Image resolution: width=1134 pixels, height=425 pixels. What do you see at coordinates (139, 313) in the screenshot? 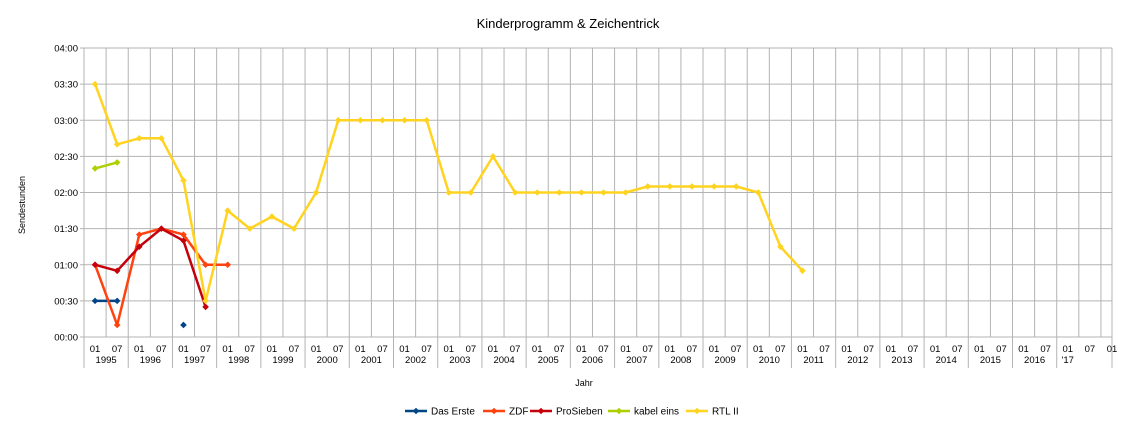
I see `series-das-erste` at bounding box center [139, 313].